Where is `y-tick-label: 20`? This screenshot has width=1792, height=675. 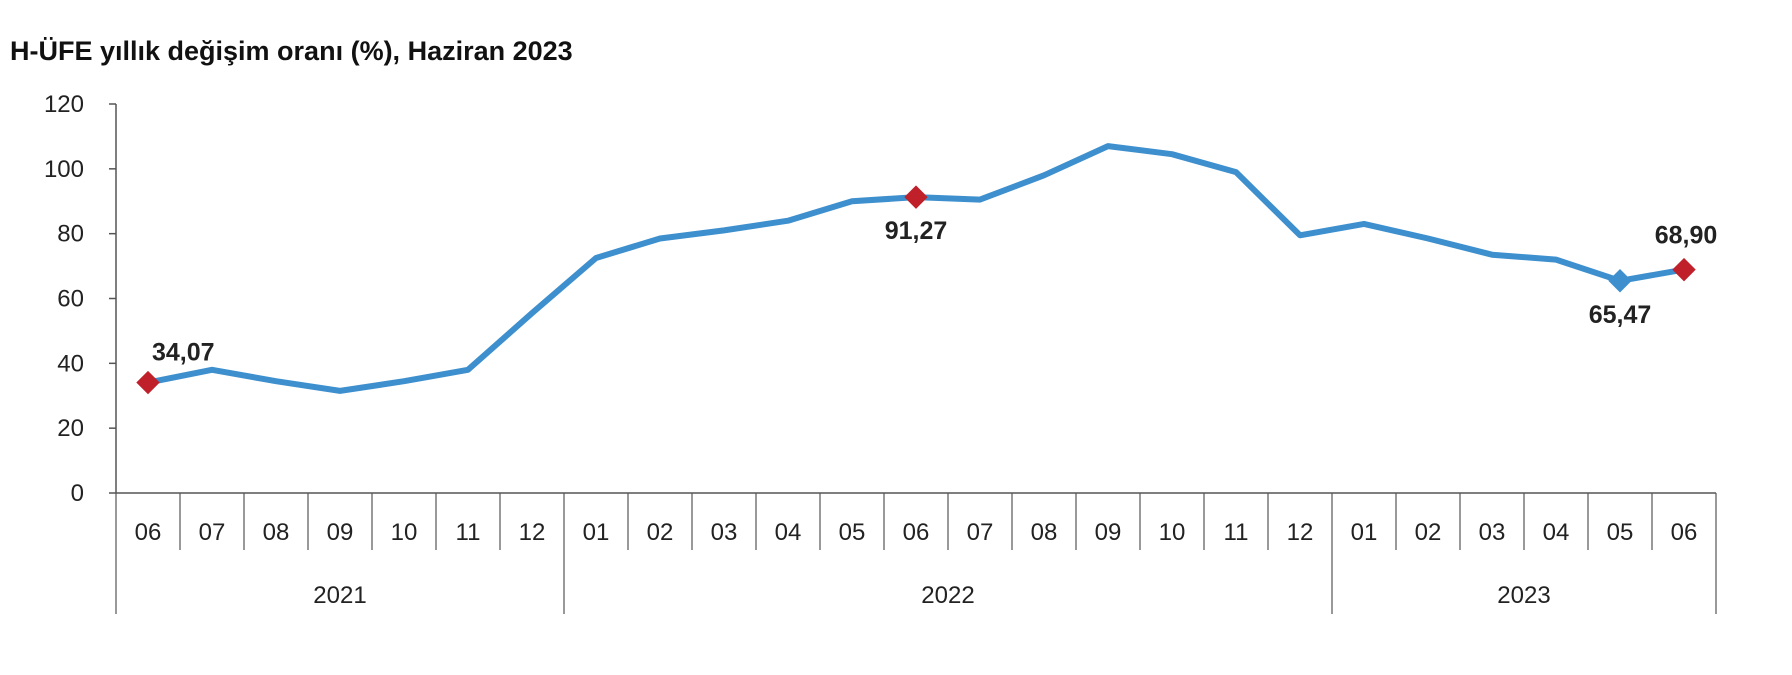
y-tick-label: 20 is located at coordinates (70, 428).